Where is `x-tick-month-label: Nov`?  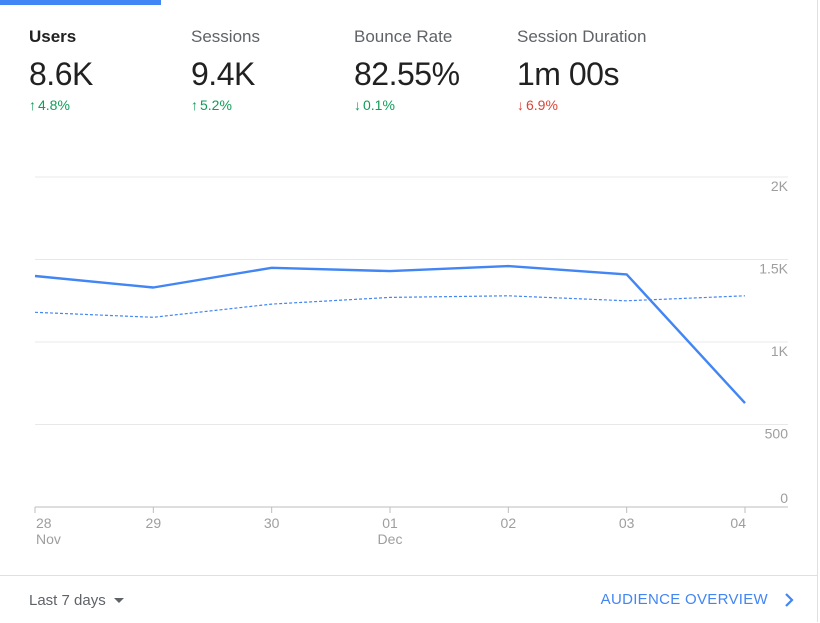 x-tick-month-label: Nov is located at coordinates (48, 539).